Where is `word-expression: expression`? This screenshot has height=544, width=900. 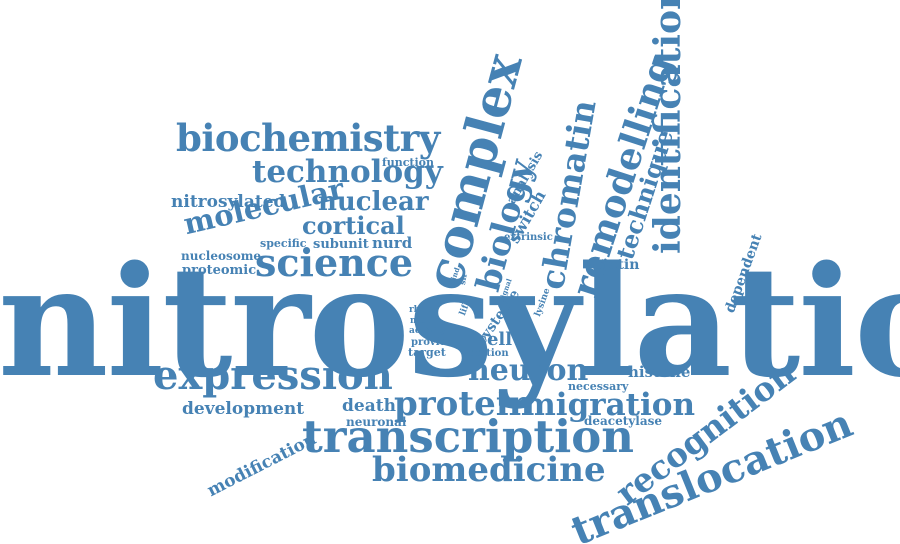
word-expression: expression is located at coordinates (273, 375).